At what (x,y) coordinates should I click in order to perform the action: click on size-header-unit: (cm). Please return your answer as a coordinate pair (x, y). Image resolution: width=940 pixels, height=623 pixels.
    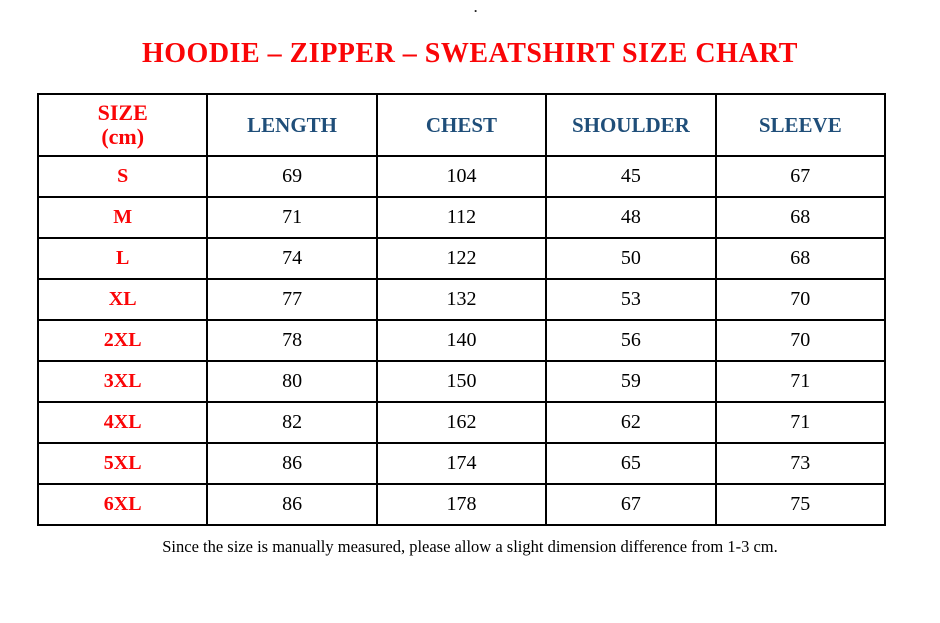
    Looking at the image, I should click on (123, 136).